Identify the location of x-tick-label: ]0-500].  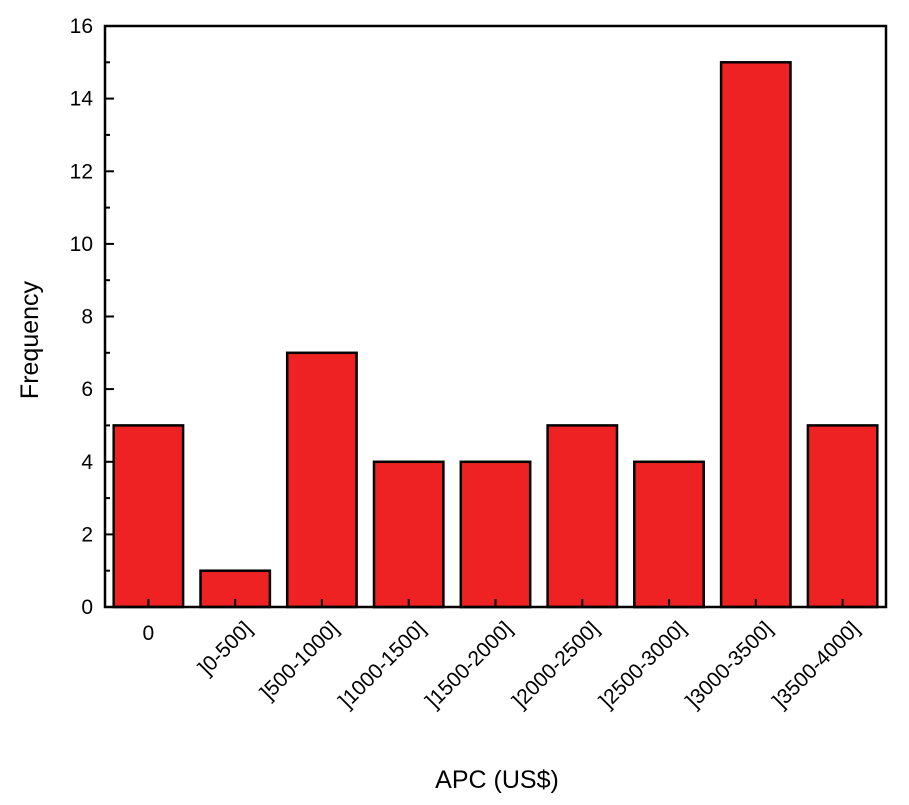
(225, 648).